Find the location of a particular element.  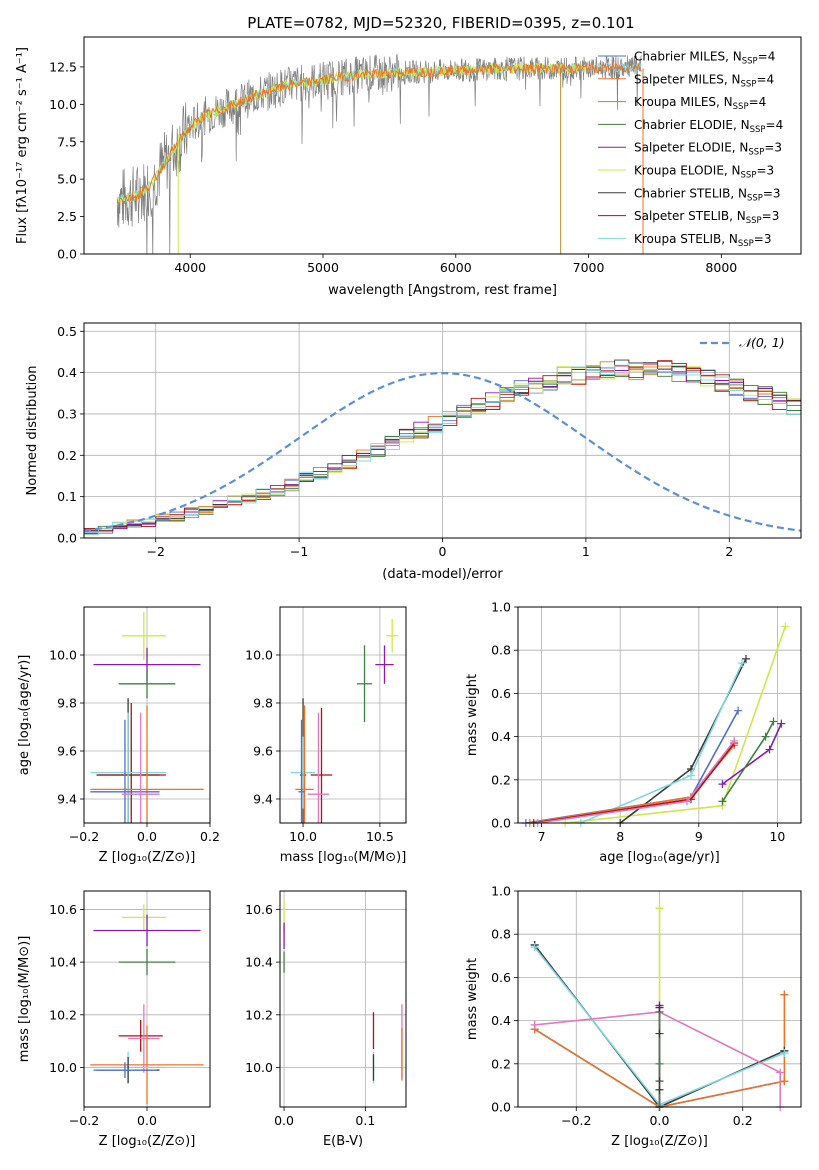

y-tick-label: 1.0 is located at coordinates (501, 891).